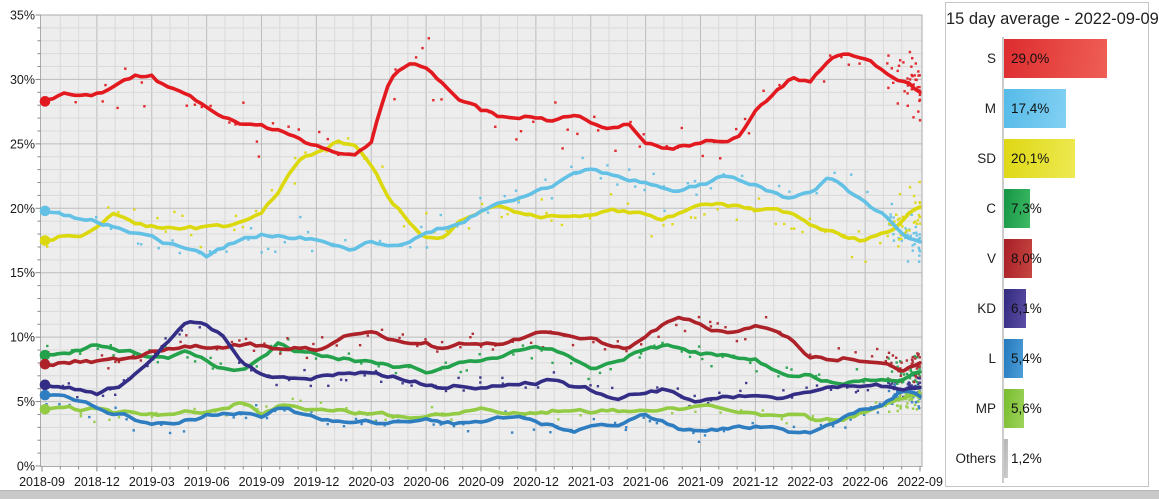 The image size is (1159, 499). Describe the element at coordinates (22, 241) in the screenshot. I see `y-axis-labels: 0% 5% 10% 15% 20% 25% 30% 35%` at that location.